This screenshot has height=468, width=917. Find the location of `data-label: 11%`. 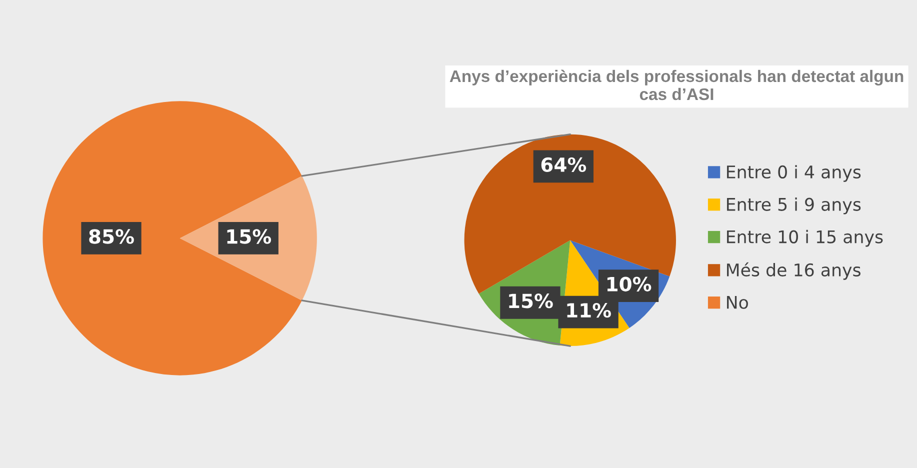

data-label: 11% is located at coordinates (589, 310).